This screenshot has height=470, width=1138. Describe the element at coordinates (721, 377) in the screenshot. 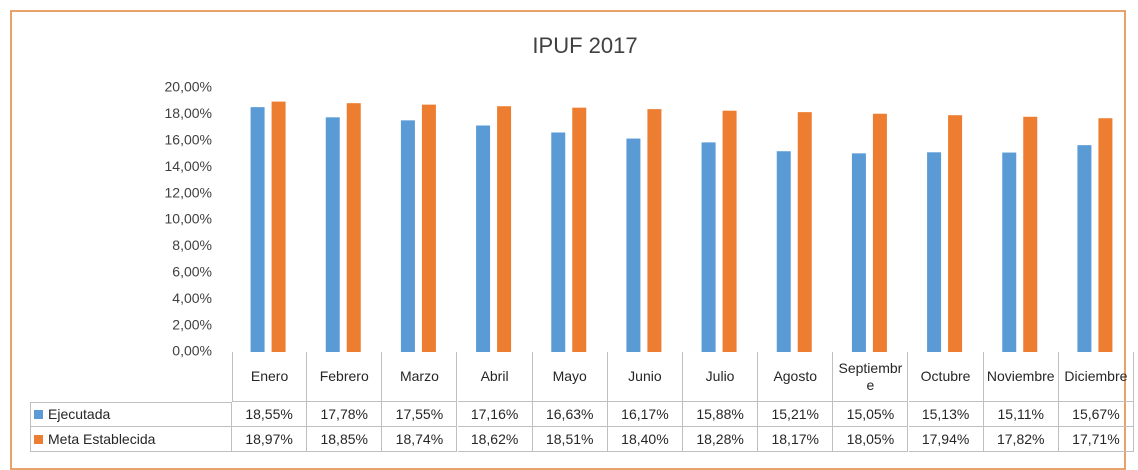

I see `category-label: Julio` at that location.